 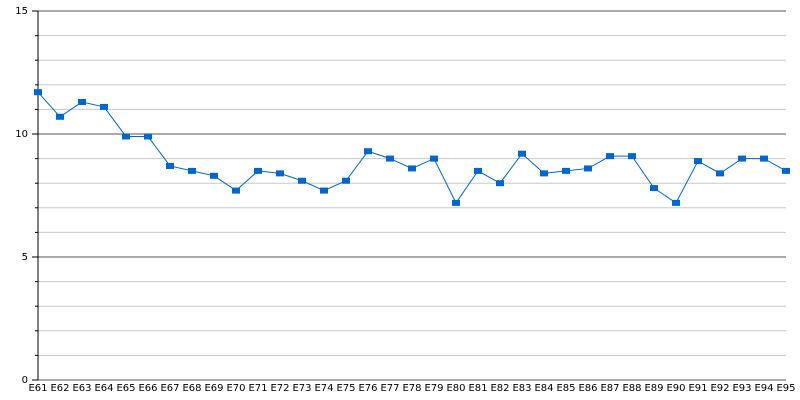 What do you see at coordinates (169, 388) in the screenshot?
I see `x-tick-label: E67` at bounding box center [169, 388].